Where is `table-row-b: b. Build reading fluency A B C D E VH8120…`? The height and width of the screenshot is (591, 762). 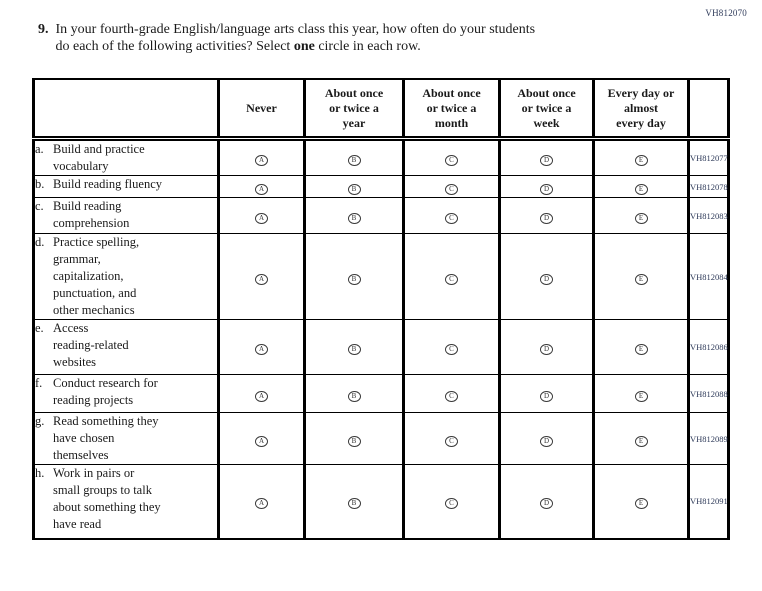
table-row-b: b. Build reading fluency A B C D E VH8120… is located at coordinates (381, 186).